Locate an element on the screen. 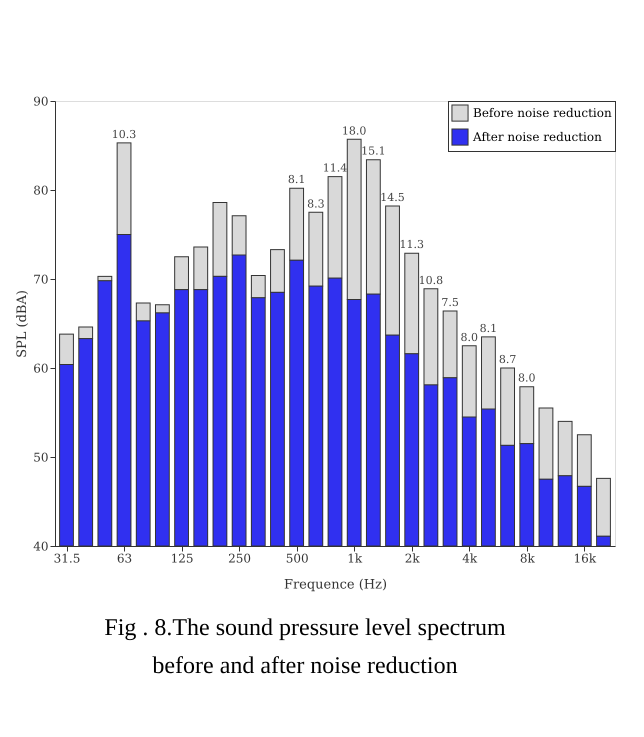 The image size is (644, 737). text: Fig . 8.The sound pressure level spectrum before and after noise reduction is located at coordinates (305, 647).